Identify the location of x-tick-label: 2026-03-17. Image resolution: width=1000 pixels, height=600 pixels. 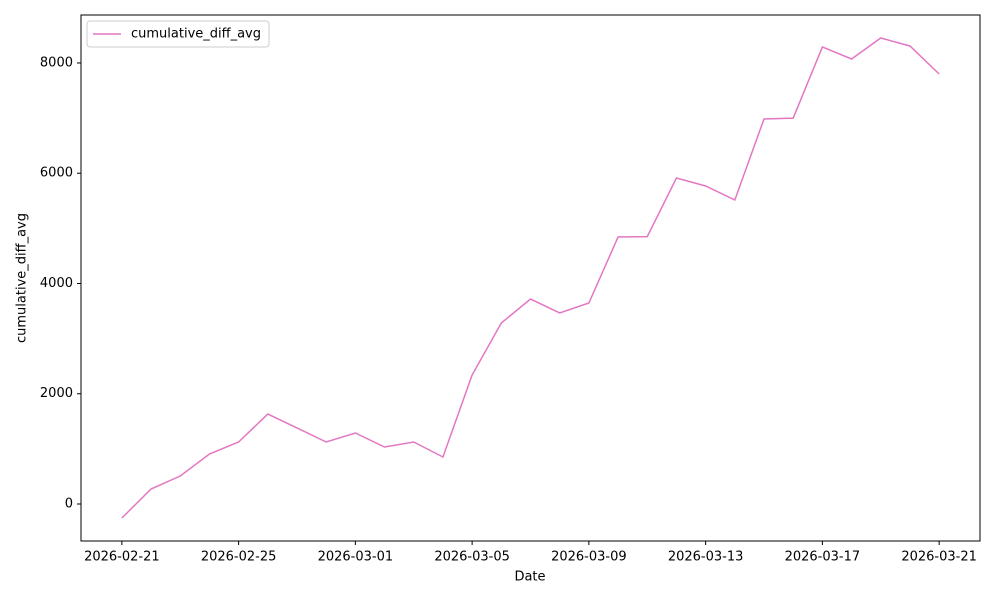
(823, 557).